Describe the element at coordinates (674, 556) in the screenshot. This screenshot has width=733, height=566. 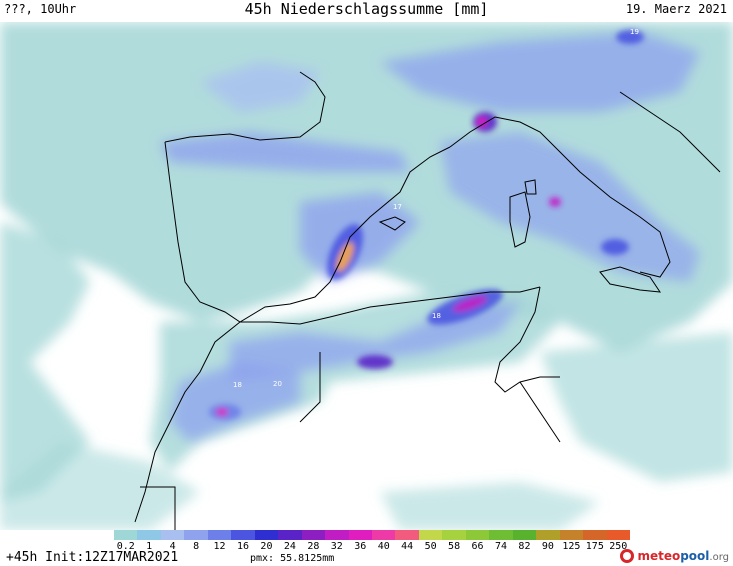
I see `brand-logo: meteopool.org` at that location.